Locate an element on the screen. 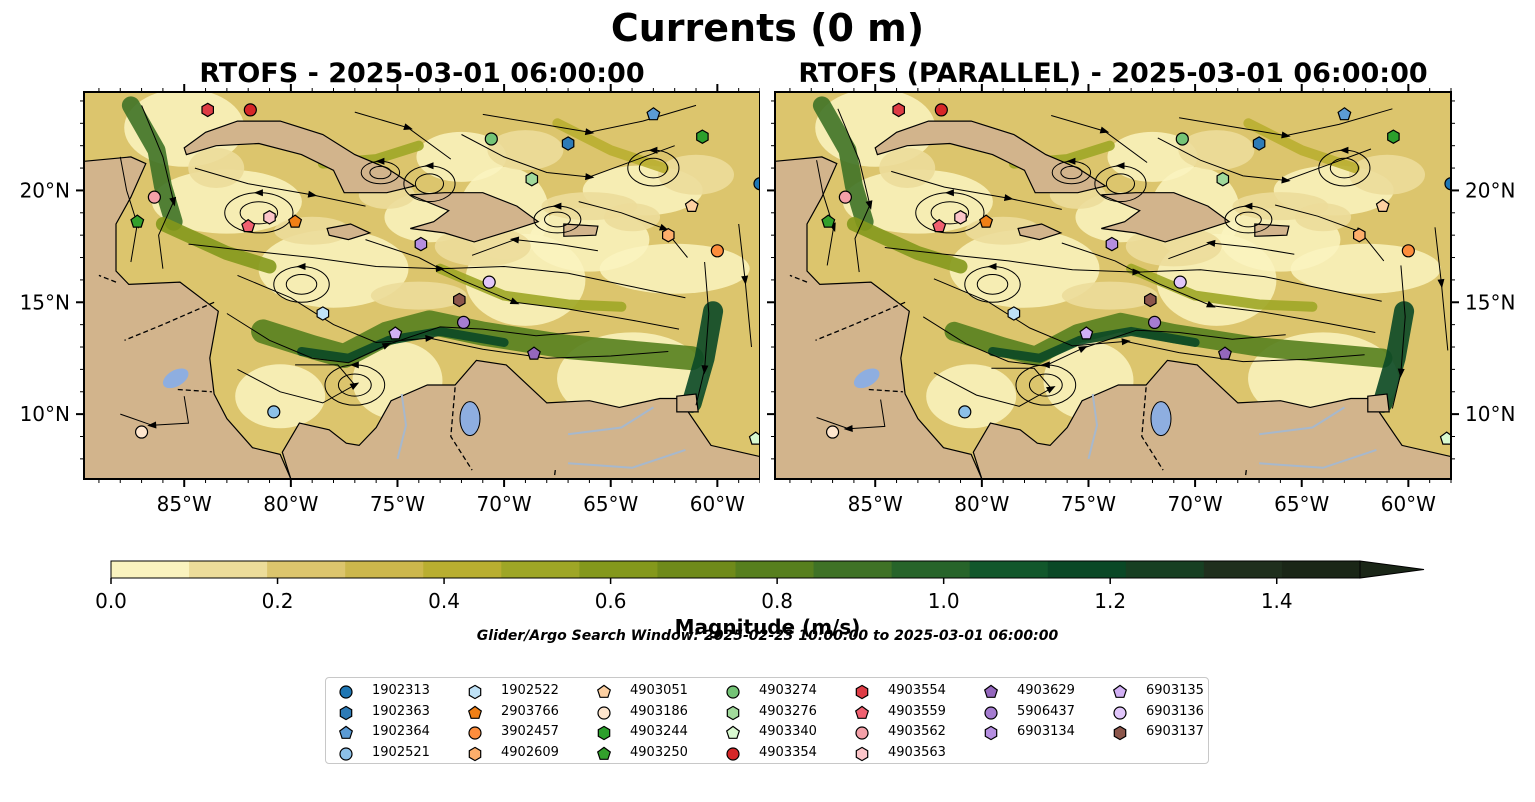  legend-label: 4903629 is located at coordinates (1046, 690).